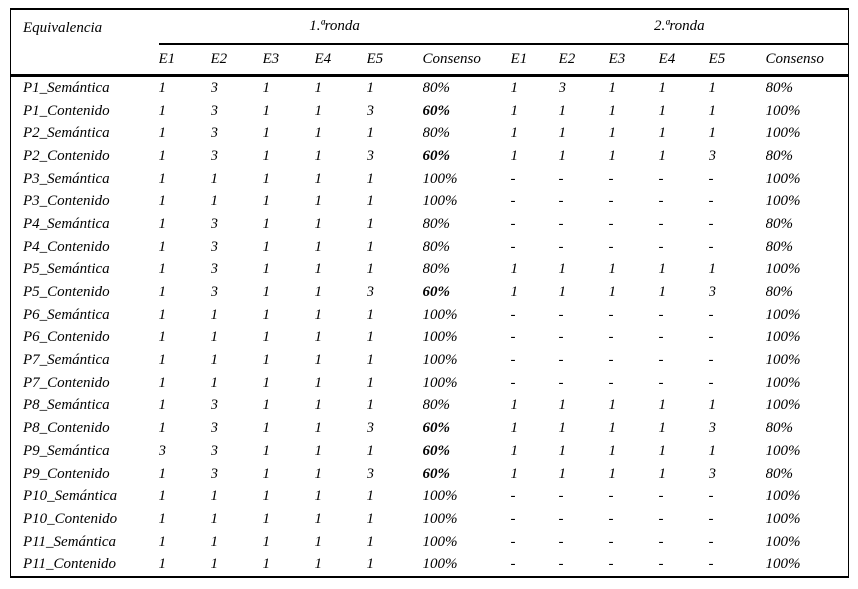 This screenshot has width=858, height=589. I want to click on col-header-e5-r1: E5, so click(394, 60).